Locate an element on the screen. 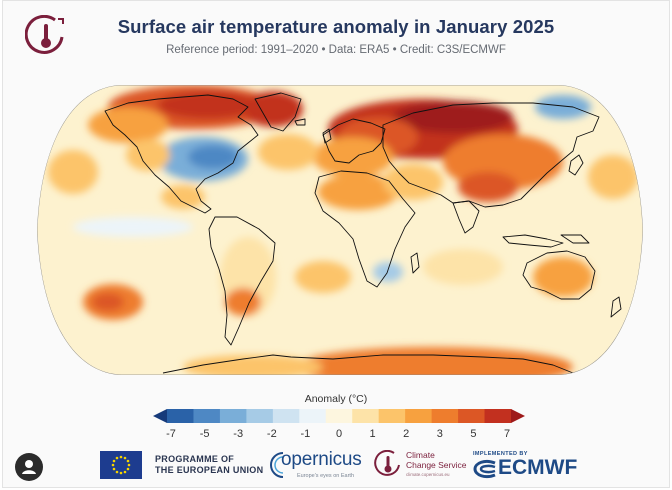 Image resolution: width=672 pixels, height=490 pixels. outline-indonesia is located at coordinates (533, 241).